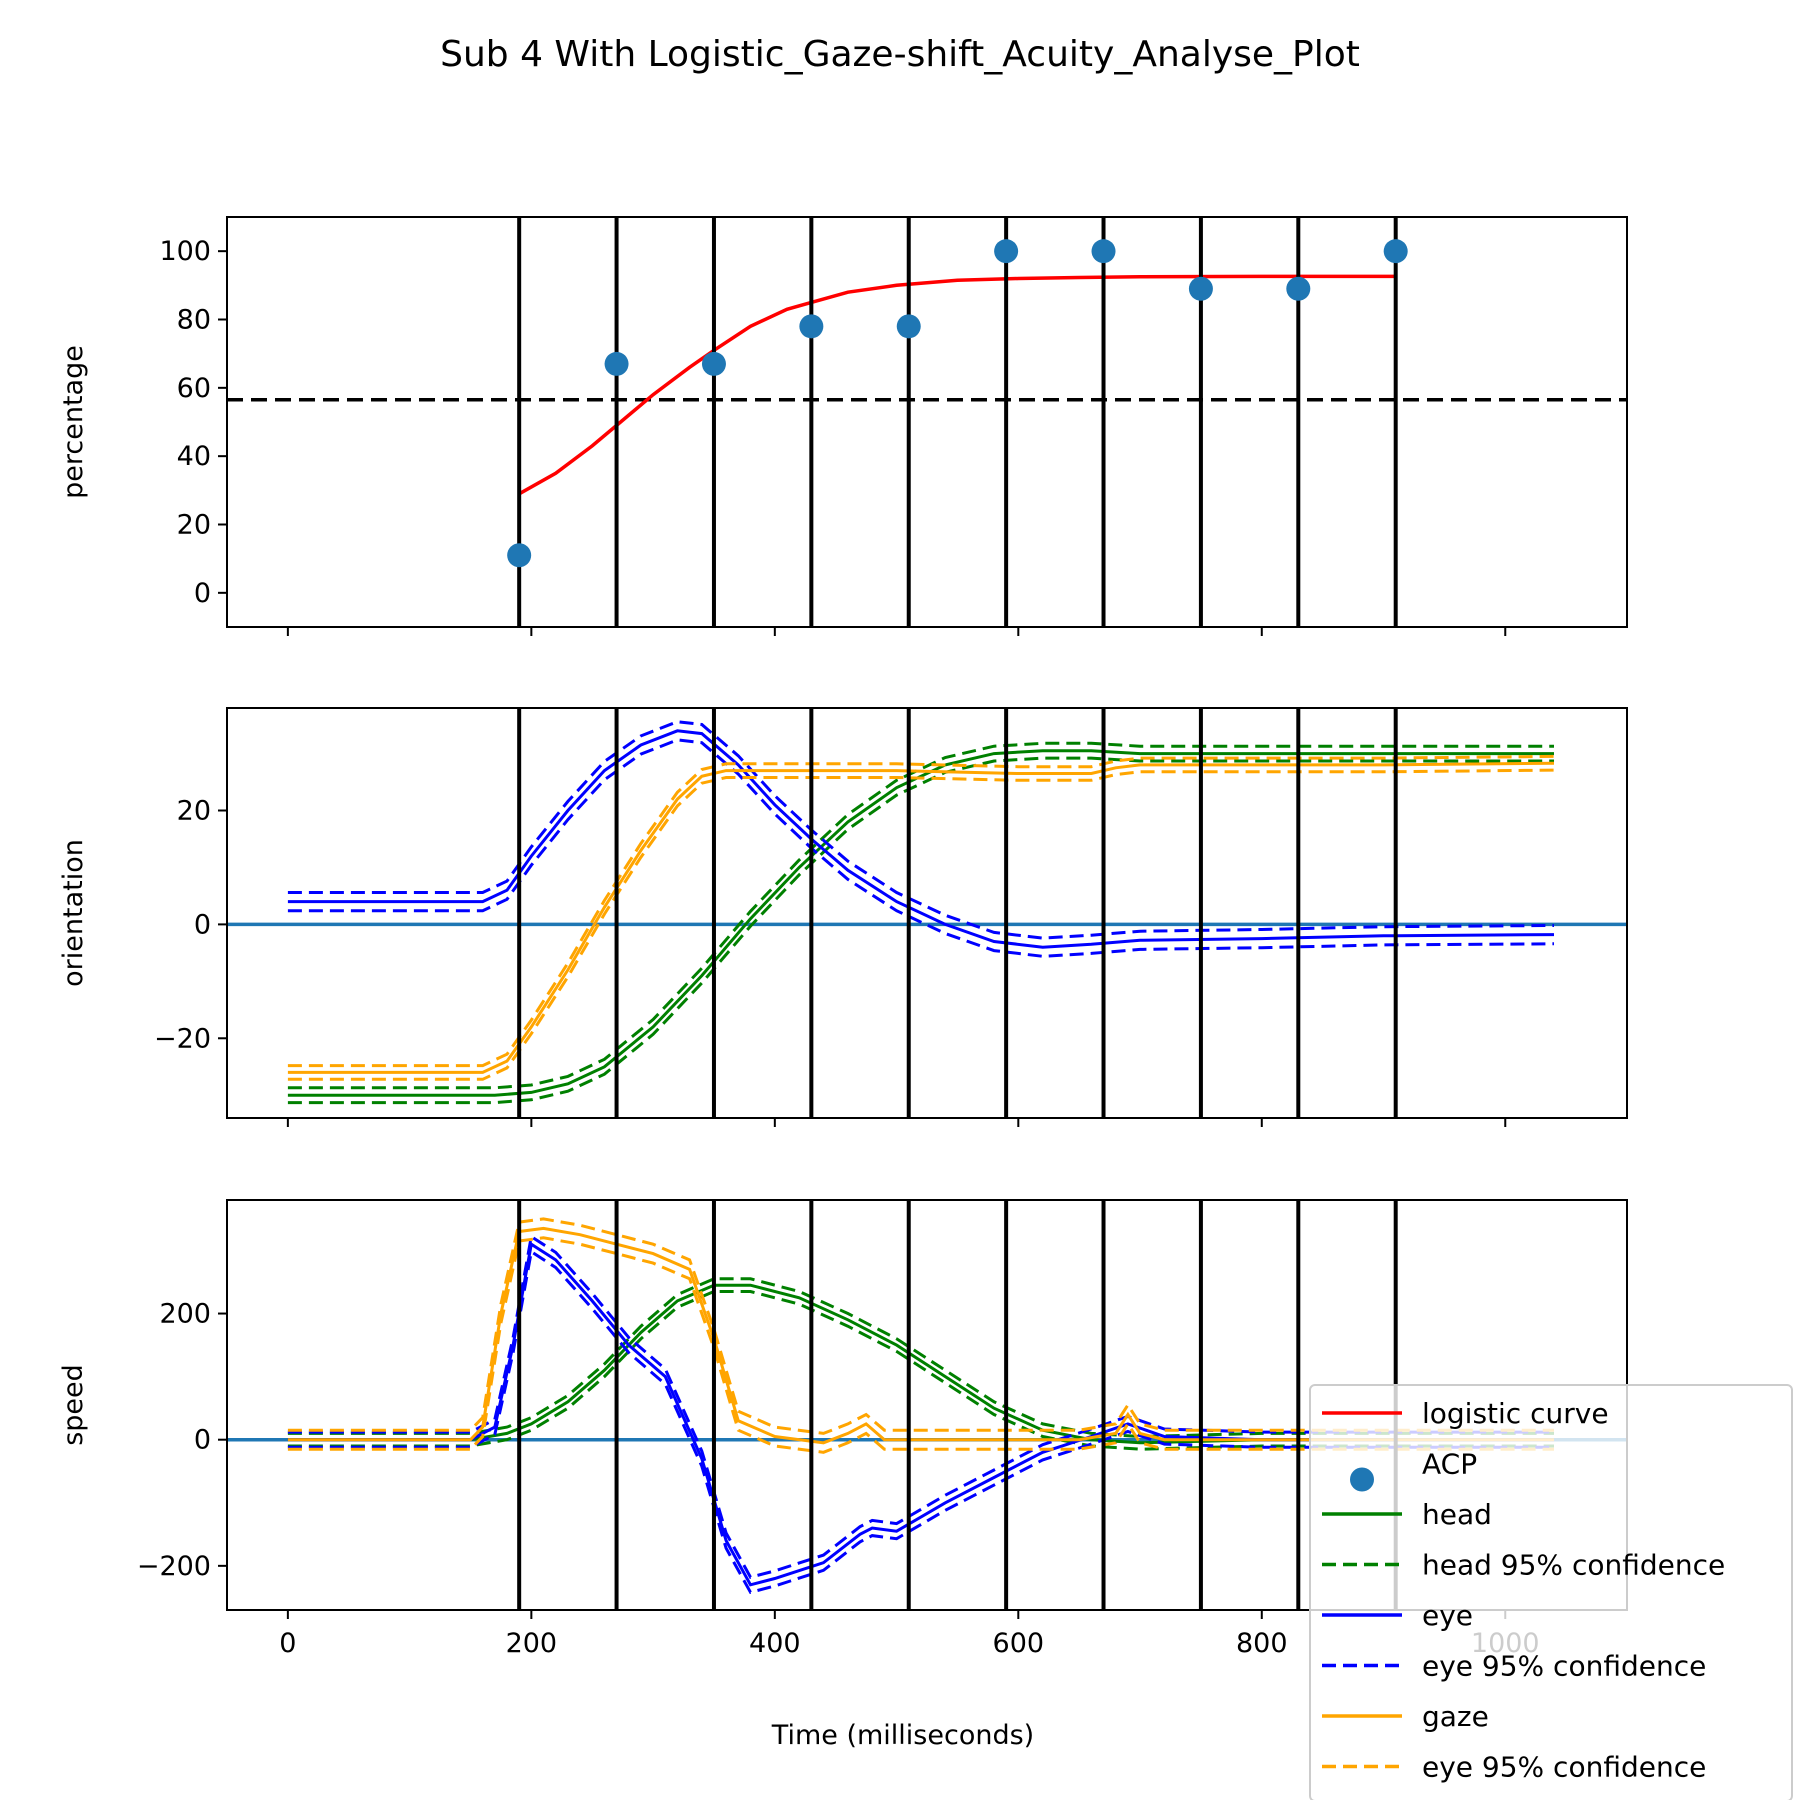 Image resolution: width=1800 pixels, height=1805 pixels. I want to click on x-tick-label: 400, so click(775, 1643).